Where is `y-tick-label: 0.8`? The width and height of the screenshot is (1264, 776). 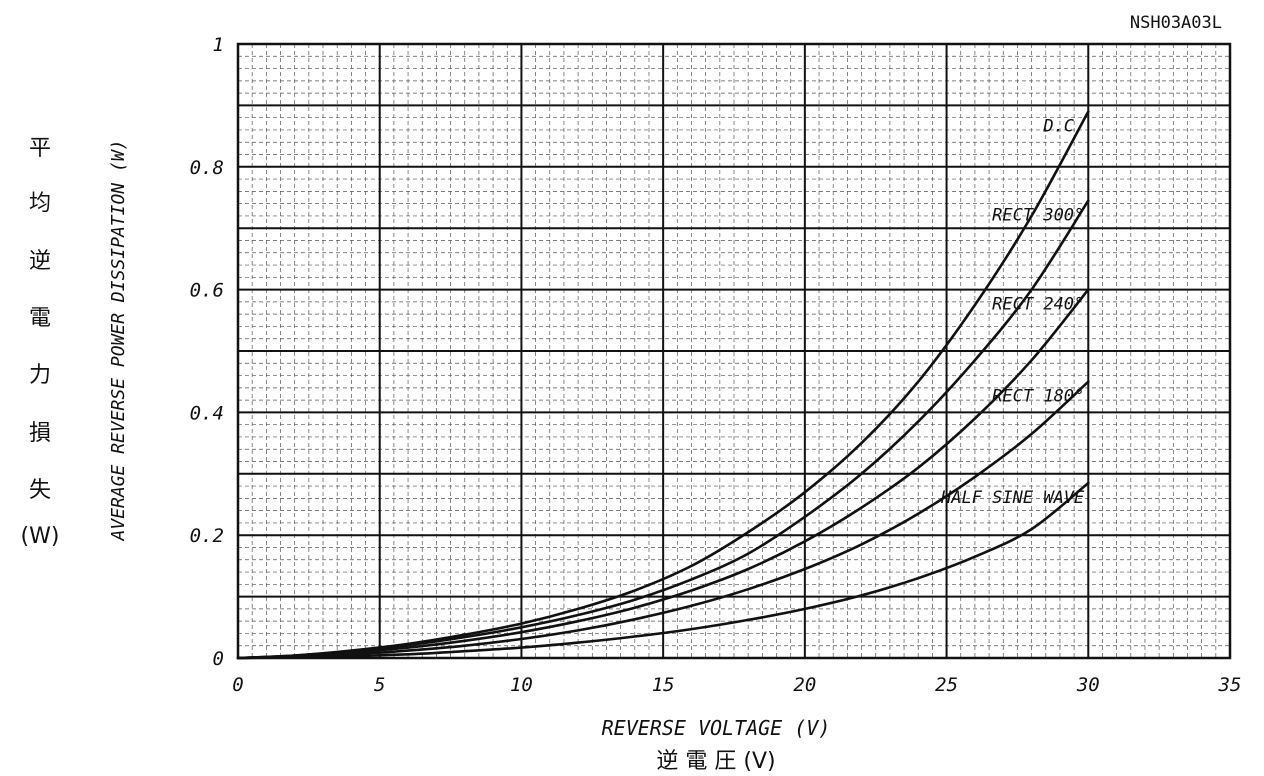 y-tick-label: 0.8 is located at coordinates (207, 168).